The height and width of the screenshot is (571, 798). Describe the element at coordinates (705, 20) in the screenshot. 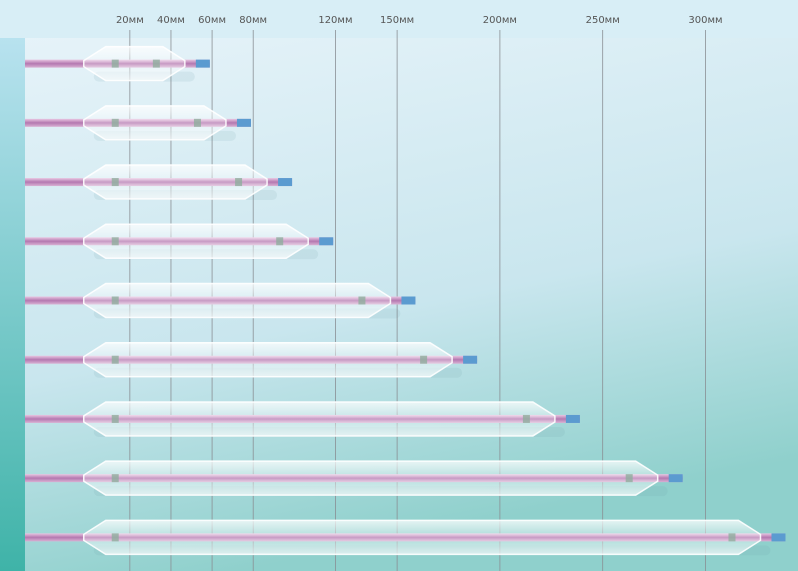

I see `x-tick-label: 300мм` at that location.